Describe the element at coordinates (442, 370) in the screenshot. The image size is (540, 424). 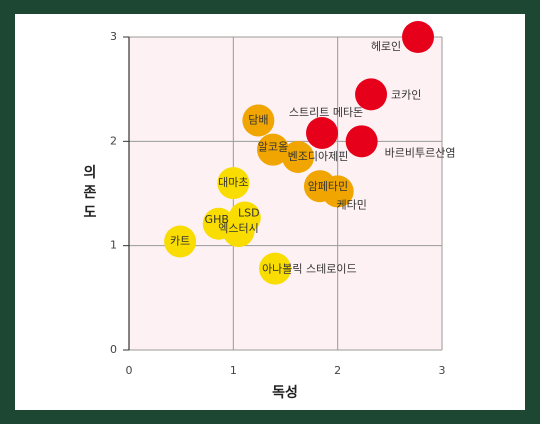
I see `x-tick-label: 3` at that location.